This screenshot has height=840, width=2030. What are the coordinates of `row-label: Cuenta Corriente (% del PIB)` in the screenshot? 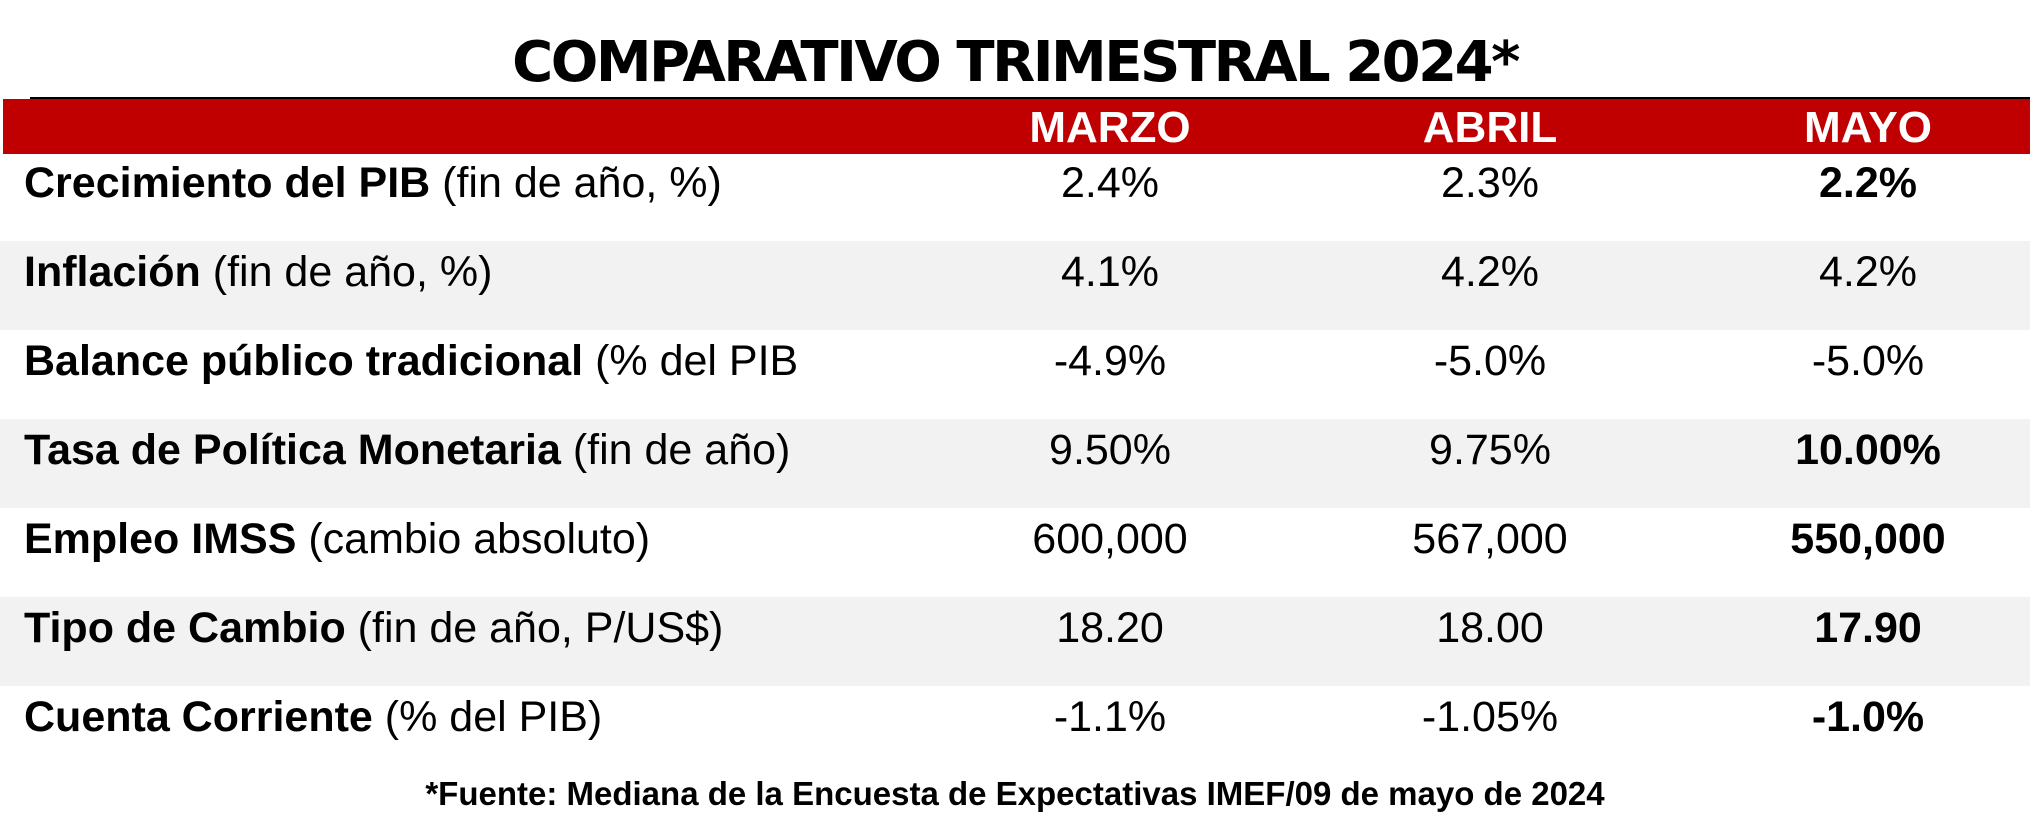 It's located at (313, 717).